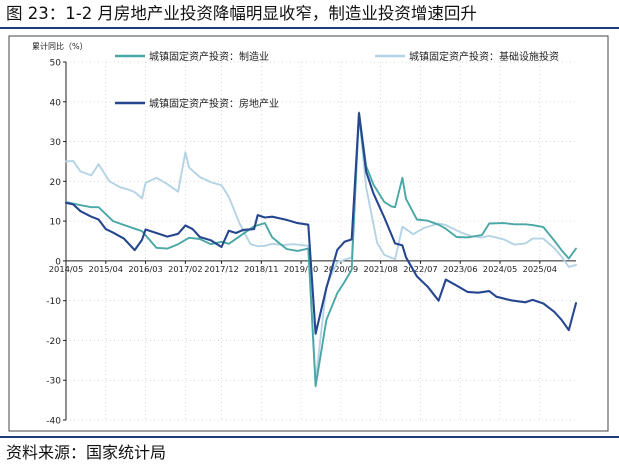  Describe the element at coordinates (209, 56) in the screenshot. I see `legend-label: 城镇固定资产投资：制造业` at that location.